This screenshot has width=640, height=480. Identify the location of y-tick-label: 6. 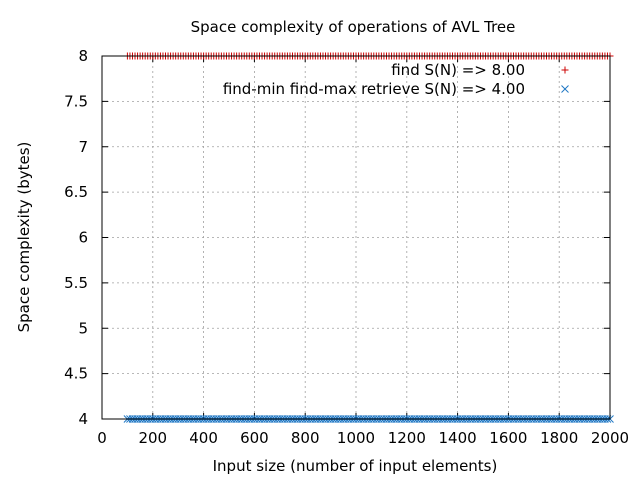
(83, 238).